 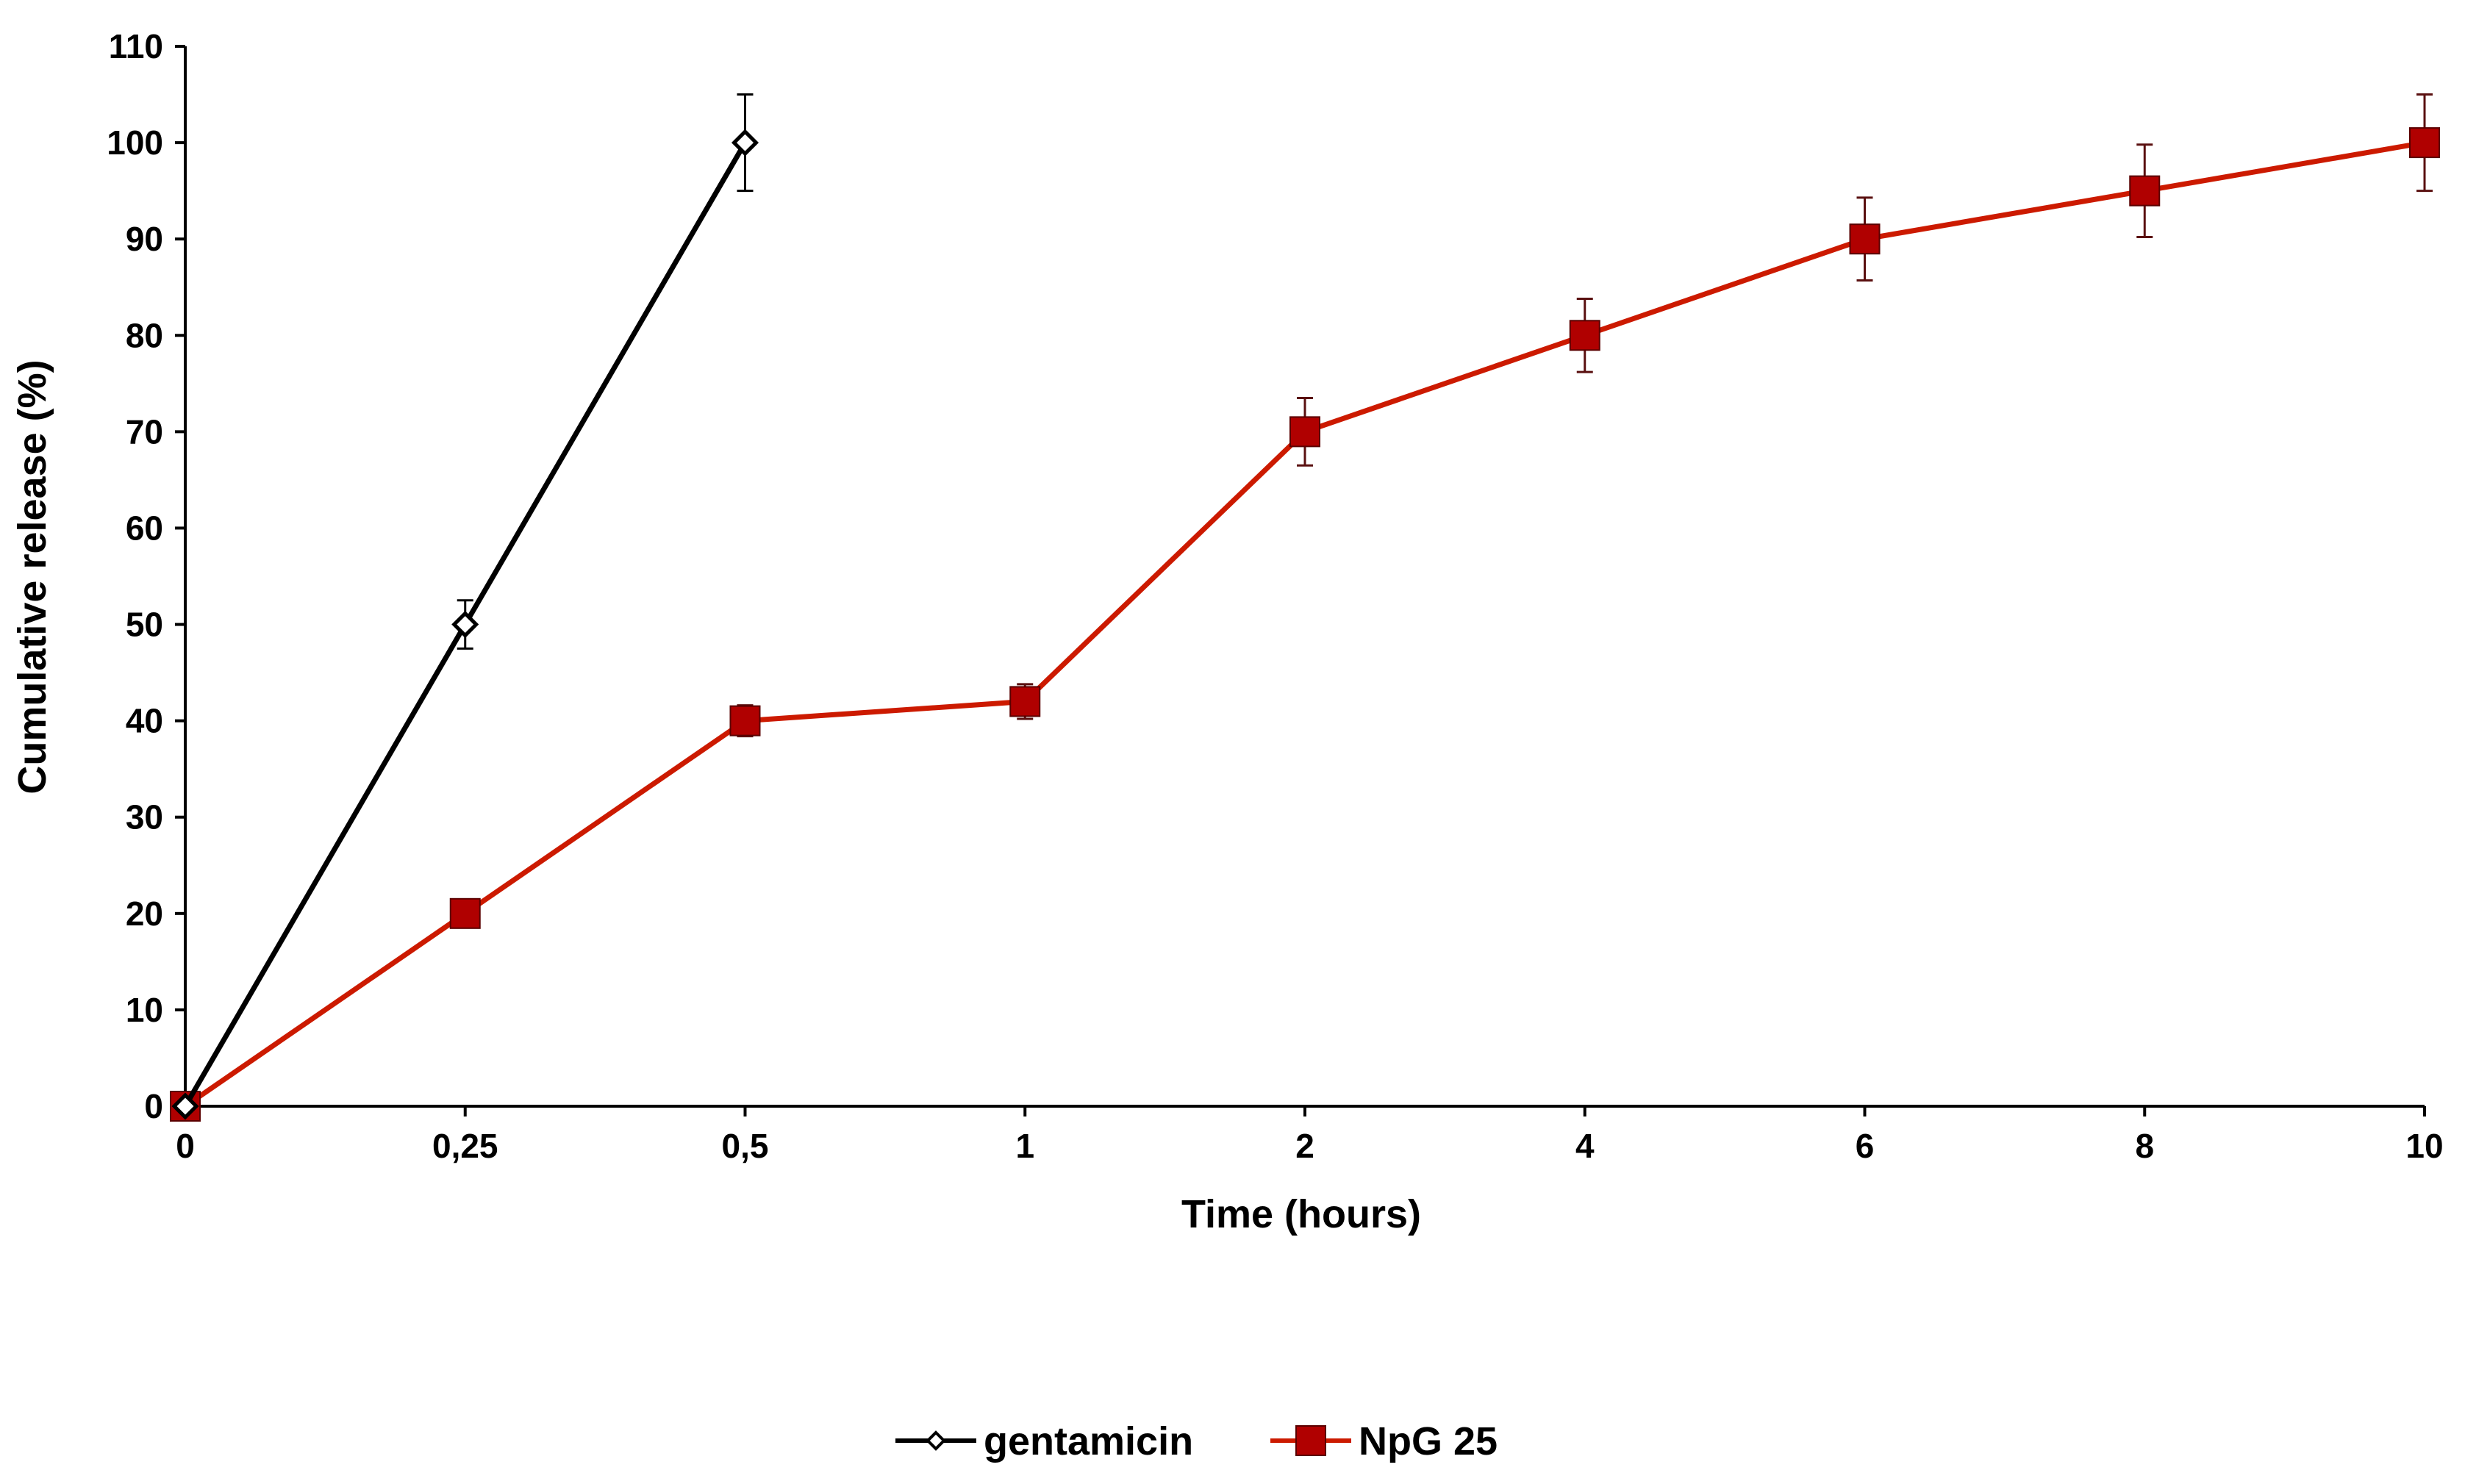 I want to click on x-axis-ticks: 0 0,25 0,5 1 2 4 6 8 10, so click(x=1310, y=1135).